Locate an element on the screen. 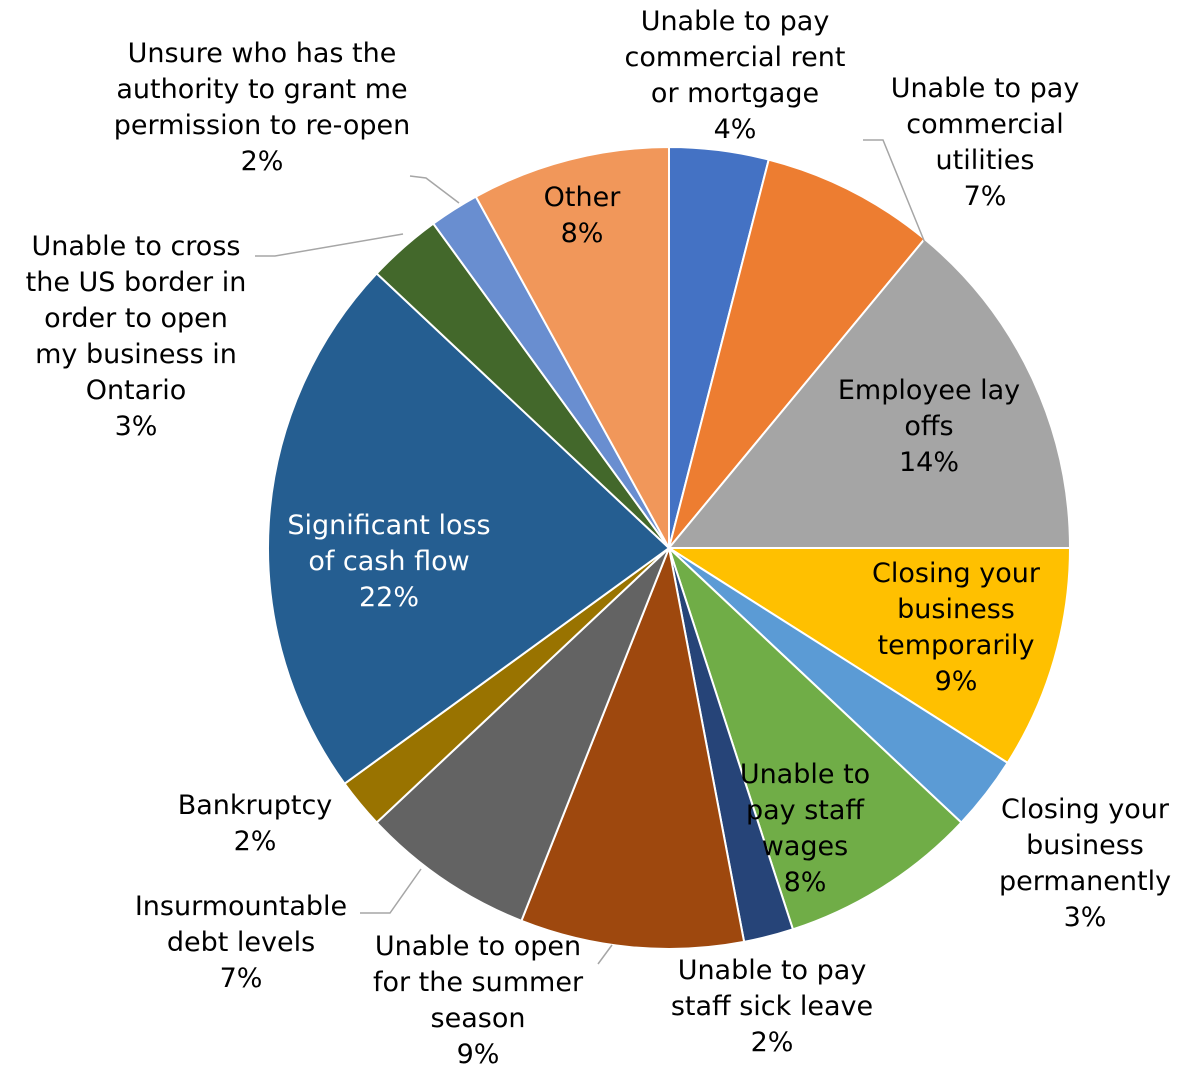 This screenshot has width=1183, height=1068. slice-label: Closing your business permanently 3% is located at coordinates (1085, 863).